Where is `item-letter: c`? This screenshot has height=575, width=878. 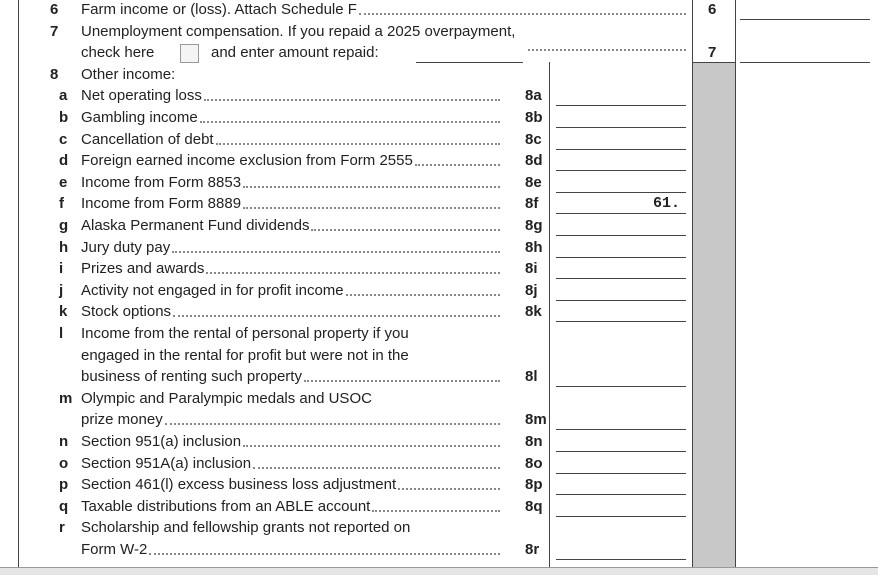 item-letter: c is located at coordinates (63, 139).